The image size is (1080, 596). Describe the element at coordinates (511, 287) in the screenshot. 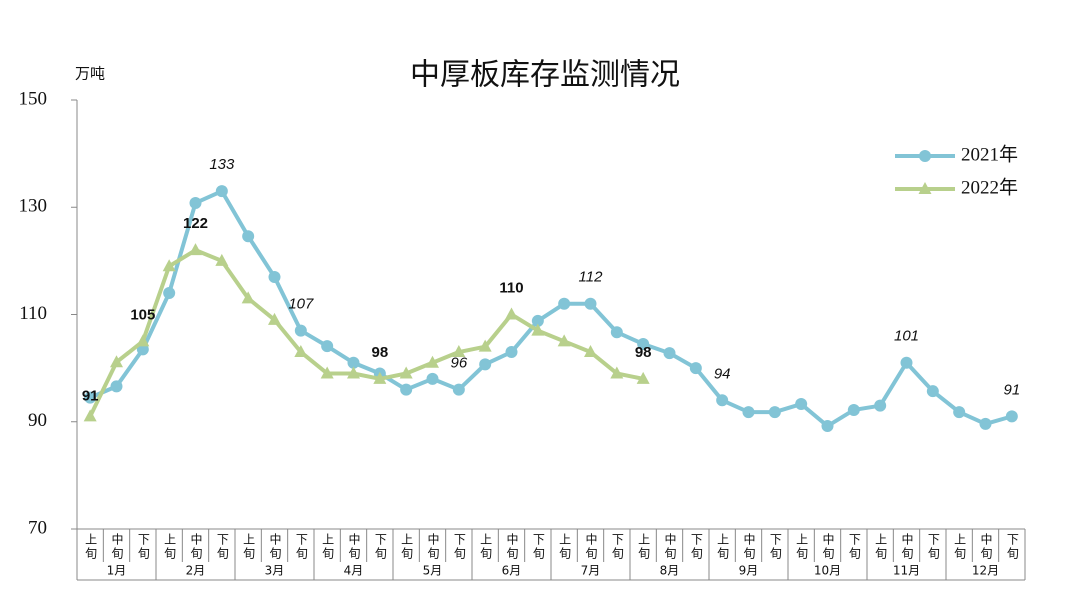

I see `data-label: 110` at that location.